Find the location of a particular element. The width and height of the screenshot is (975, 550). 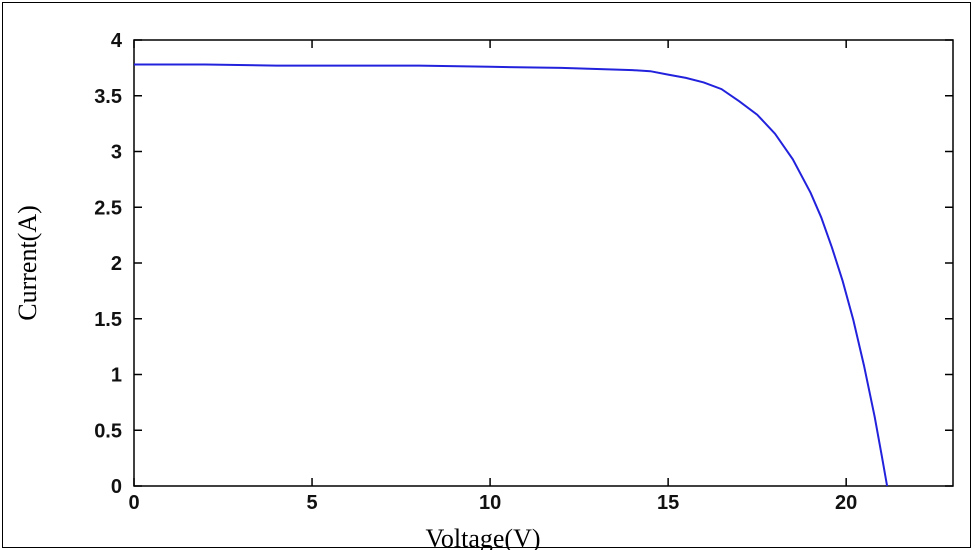

y-tick-label: 1.5 is located at coordinates (108, 320).